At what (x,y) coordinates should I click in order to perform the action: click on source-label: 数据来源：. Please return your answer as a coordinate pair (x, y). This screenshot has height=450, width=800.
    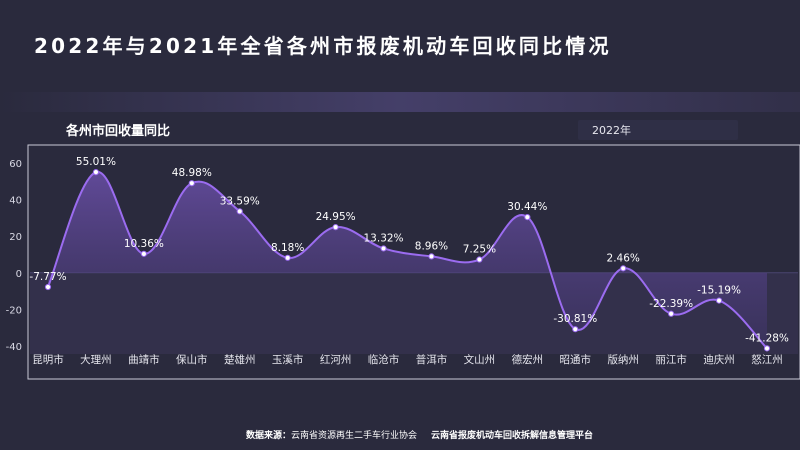
    Looking at the image, I should click on (269, 436).